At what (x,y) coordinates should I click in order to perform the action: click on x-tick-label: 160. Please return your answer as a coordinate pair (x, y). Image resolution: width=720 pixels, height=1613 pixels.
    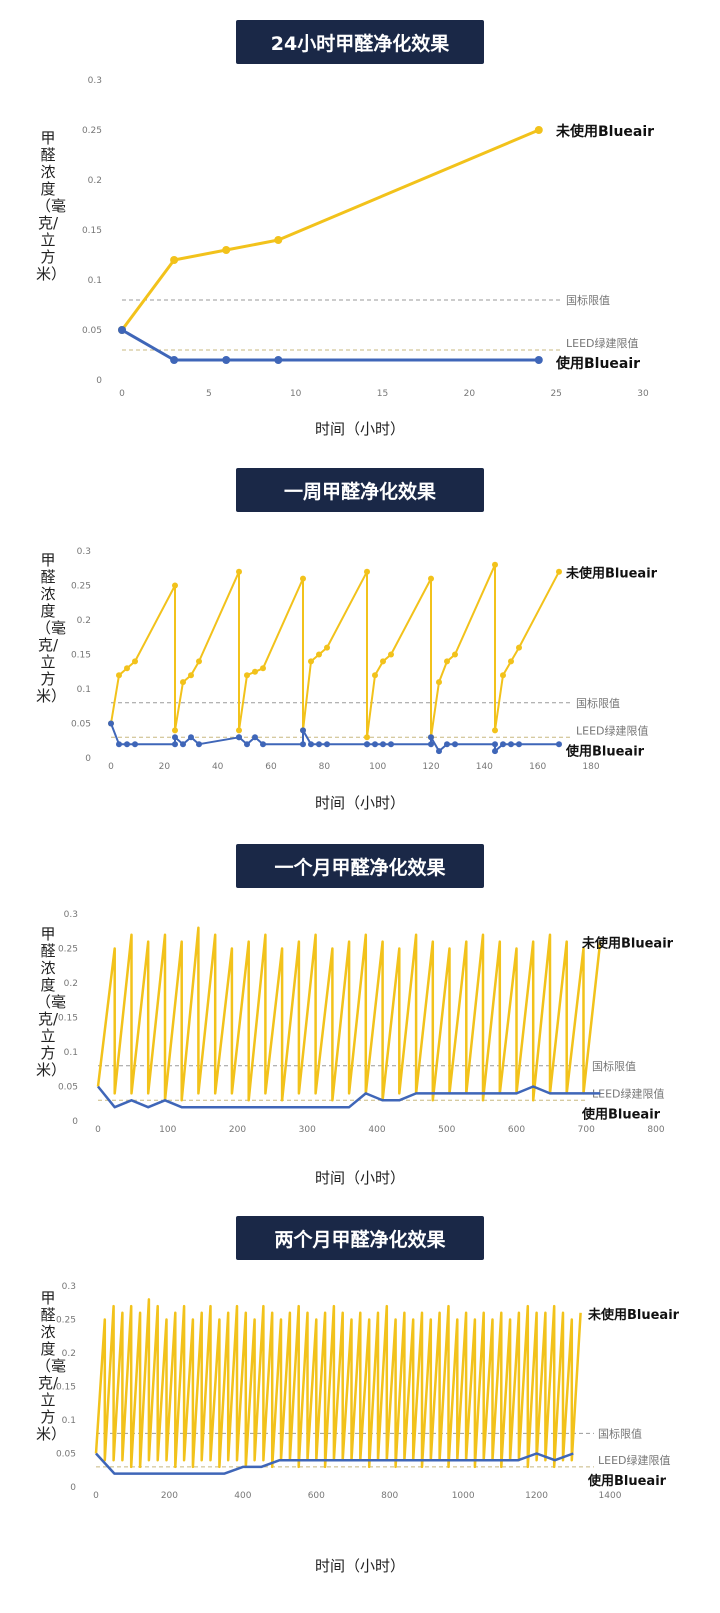
    Looking at the image, I should click on (537, 767).